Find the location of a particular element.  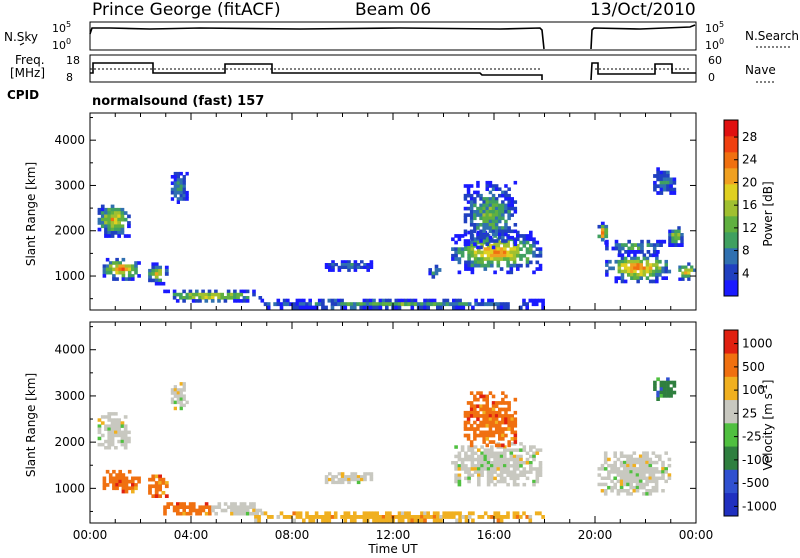

power-colorbar-title: Power [dB] is located at coordinates (768, 213).